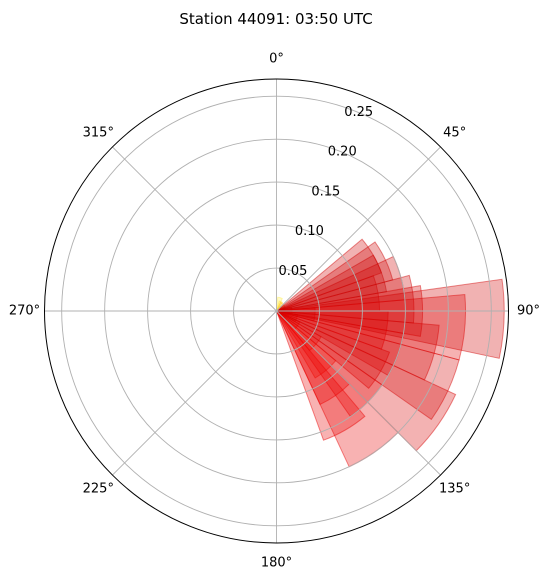 The height and width of the screenshot is (578, 549). Describe the element at coordinates (309, 231) in the screenshot. I see `r-tick-label: 0.10` at that location.